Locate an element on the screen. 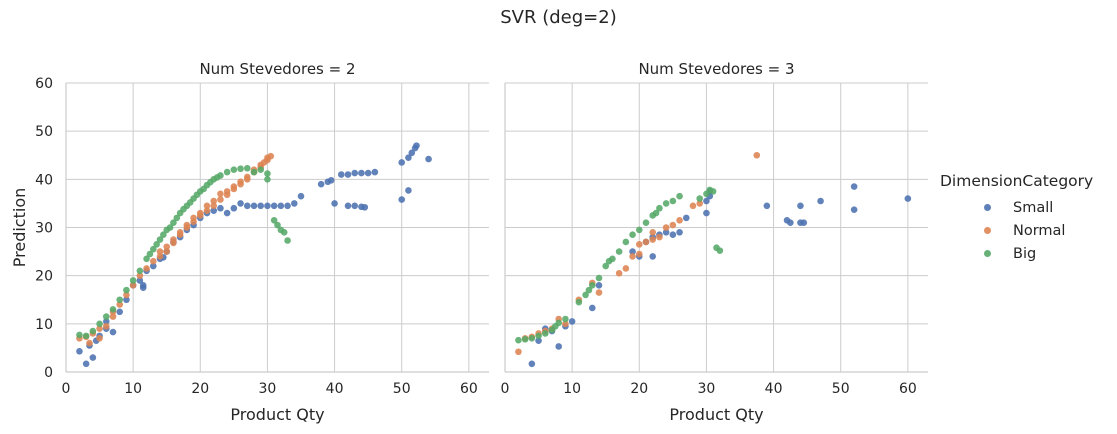  legend-item-big: Big is located at coordinates (1027, 253).